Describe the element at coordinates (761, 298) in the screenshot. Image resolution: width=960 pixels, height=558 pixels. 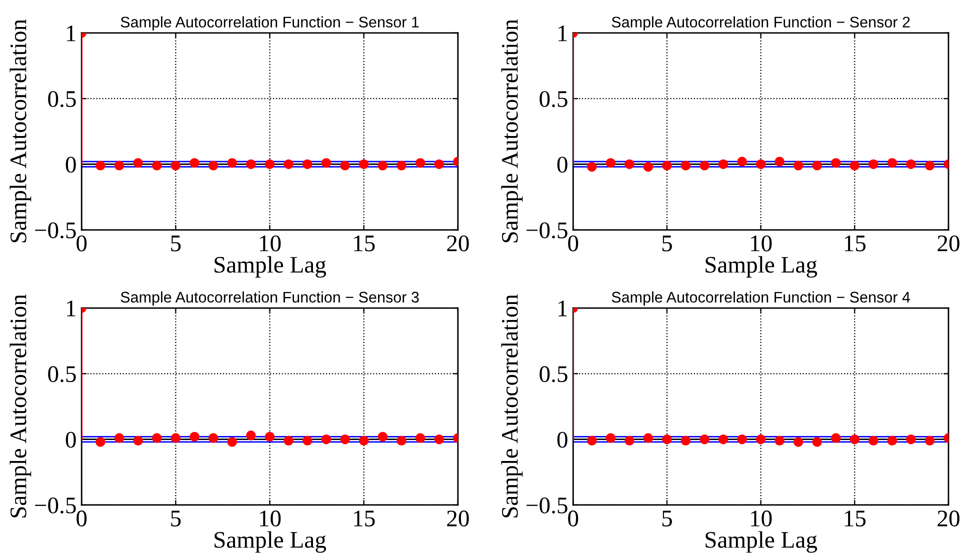
I see `chart-title: Sample Autocorrelation Function − Sensor 4` at that location.